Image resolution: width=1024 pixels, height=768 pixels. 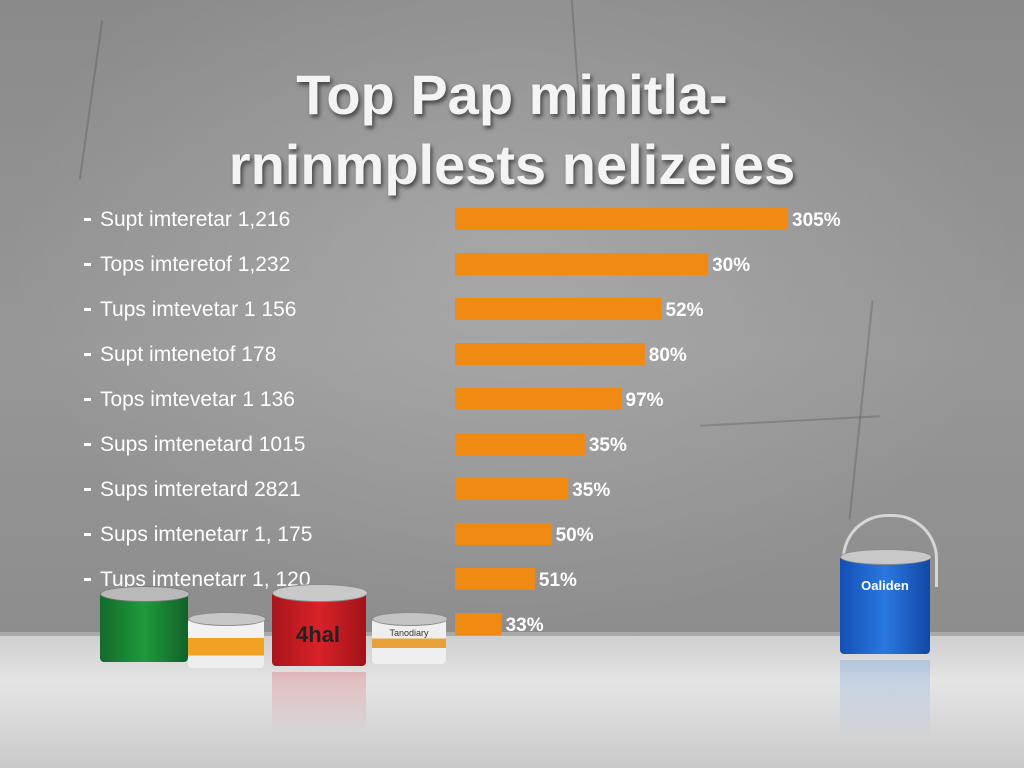 What do you see at coordinates (885, 605) in the screenshot?
I see `blue-paint-can` at bounding box center [885, 605].